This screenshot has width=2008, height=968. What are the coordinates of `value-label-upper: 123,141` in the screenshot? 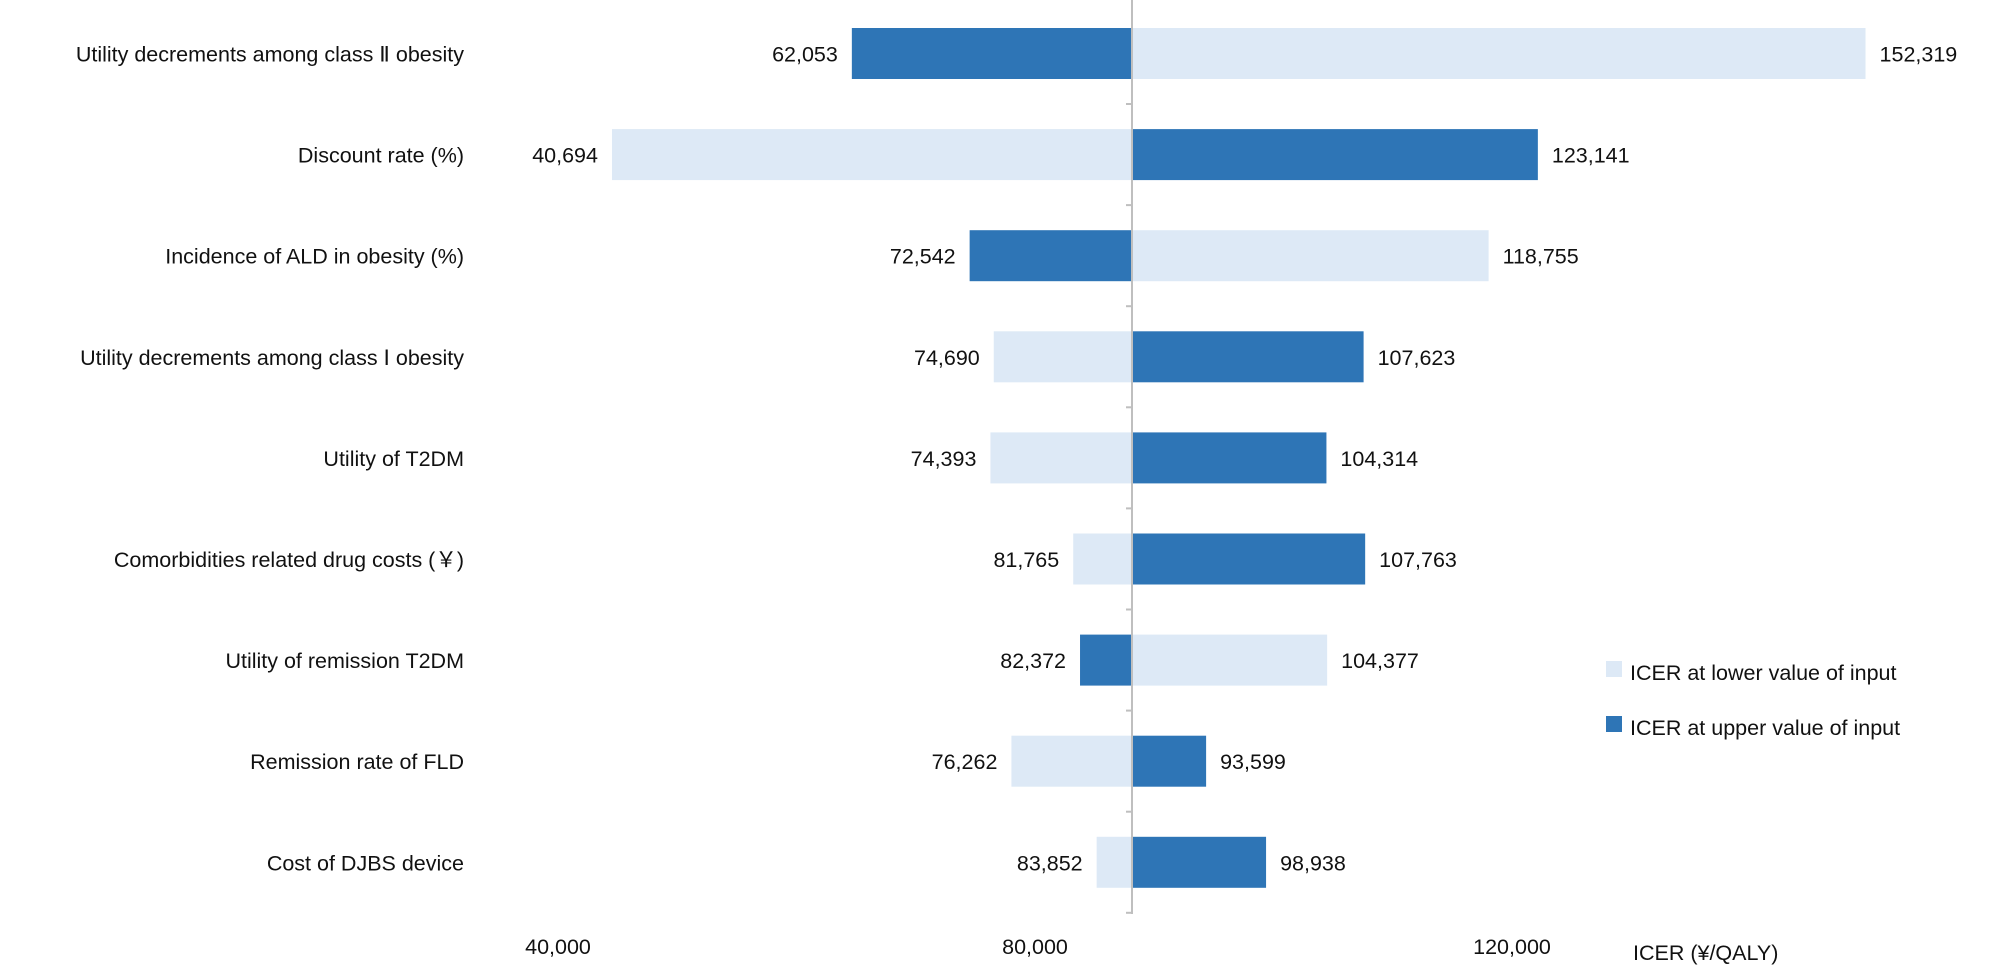 It's located at (1591, 156).